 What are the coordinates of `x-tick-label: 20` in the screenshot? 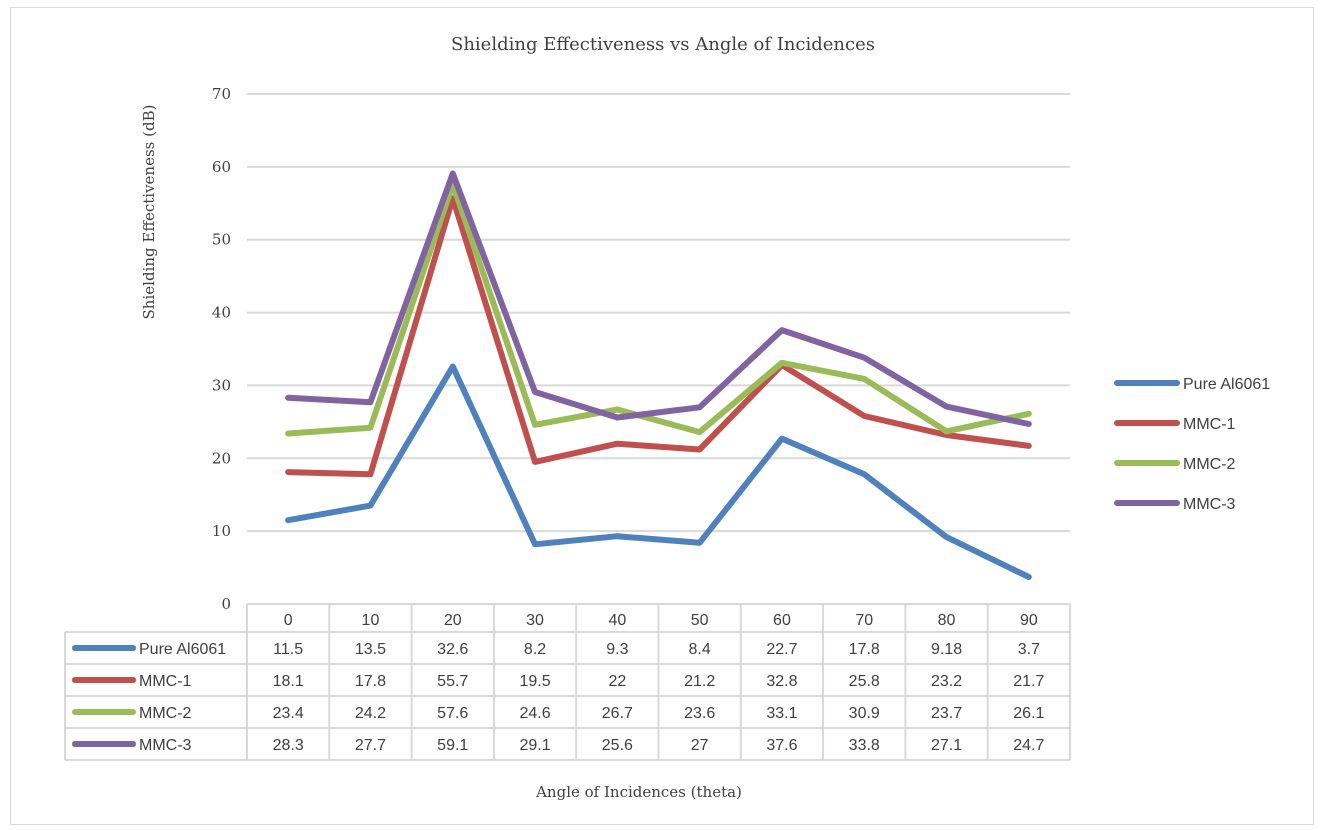 It's located at (453, 620).